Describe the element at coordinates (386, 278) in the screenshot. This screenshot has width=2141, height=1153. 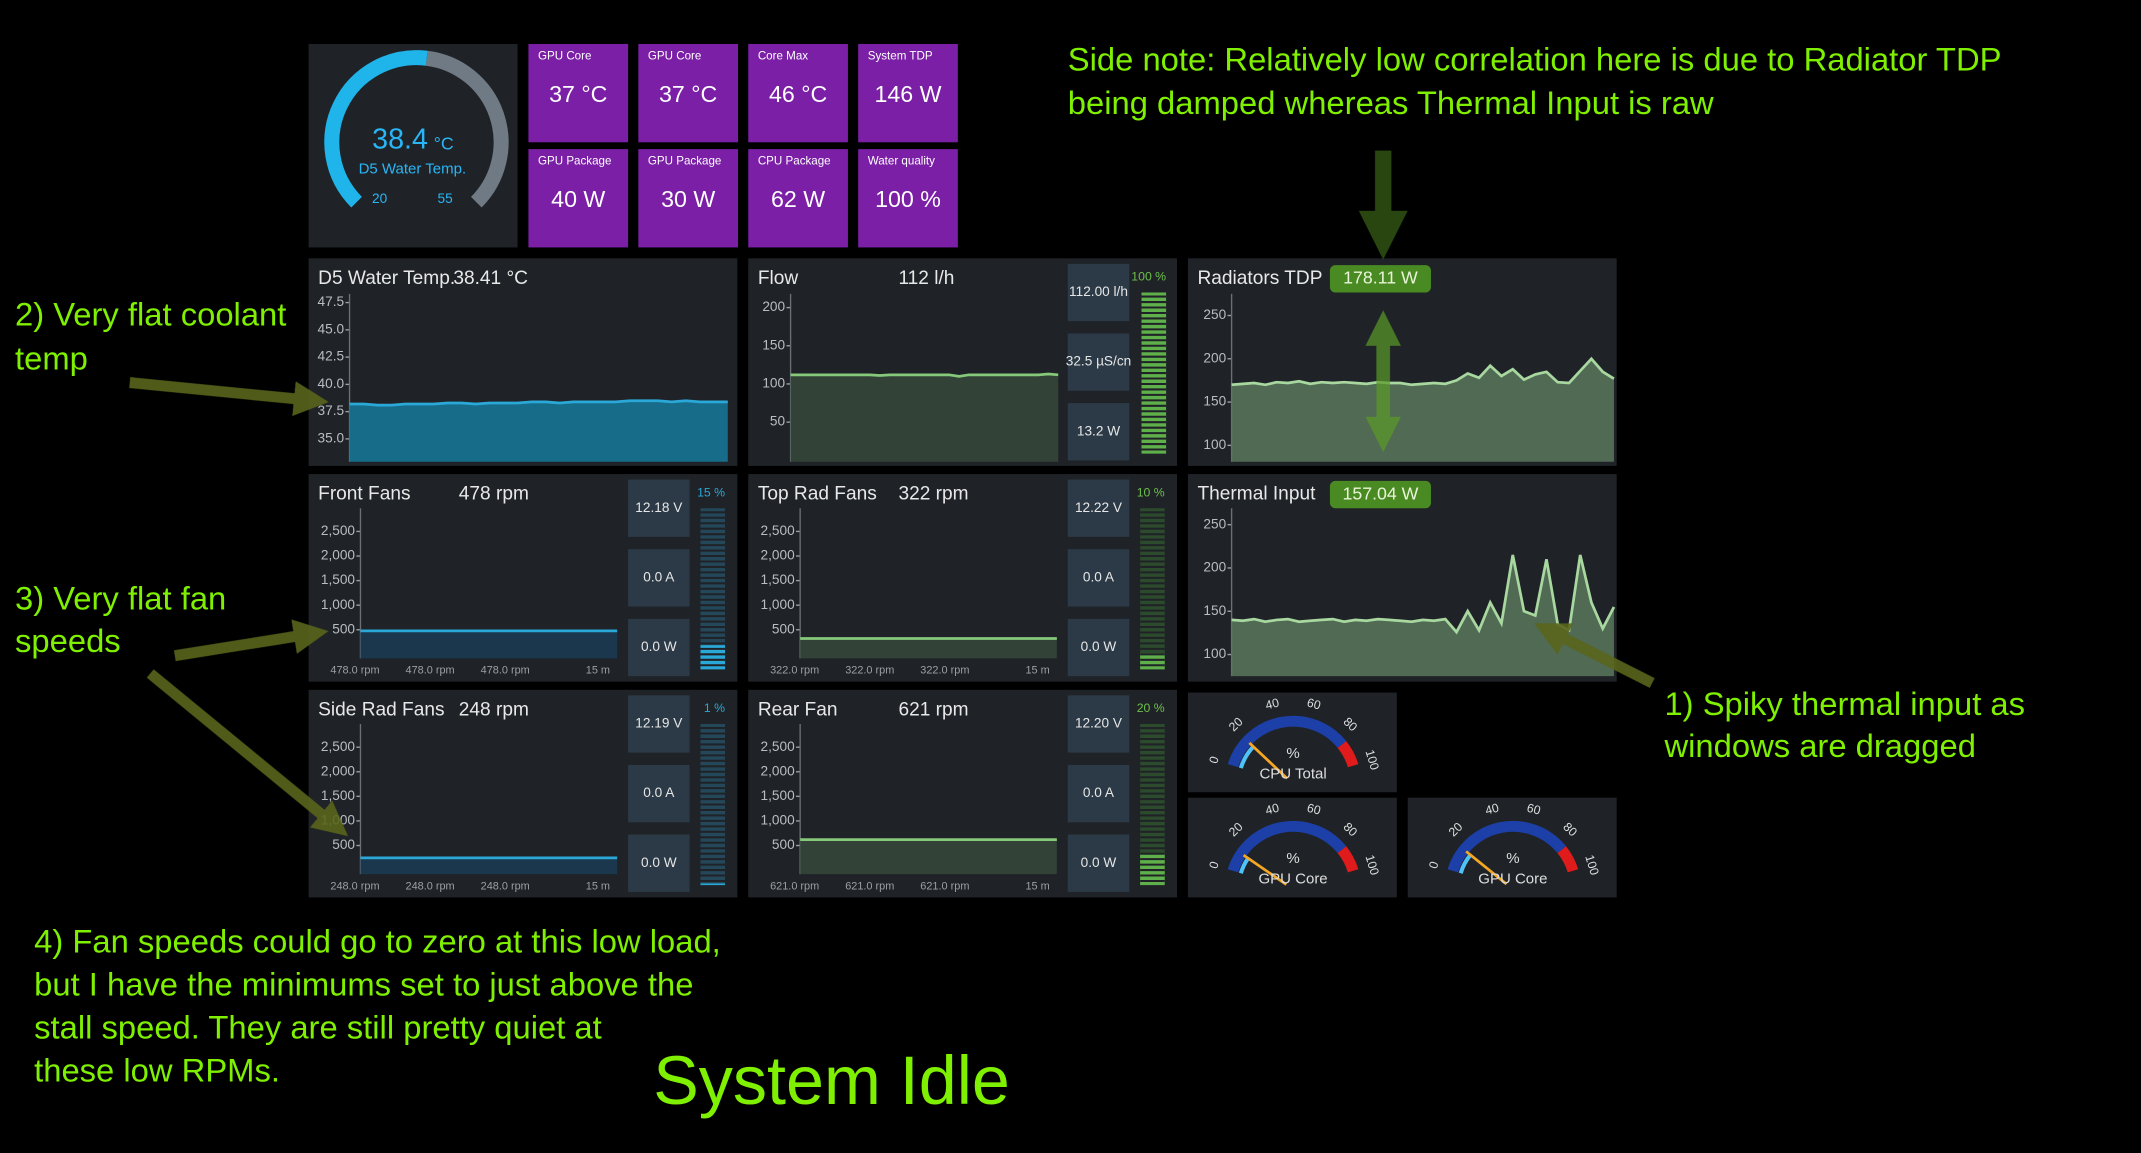
I see `panel-title: D5 Water Temp.` at that location.